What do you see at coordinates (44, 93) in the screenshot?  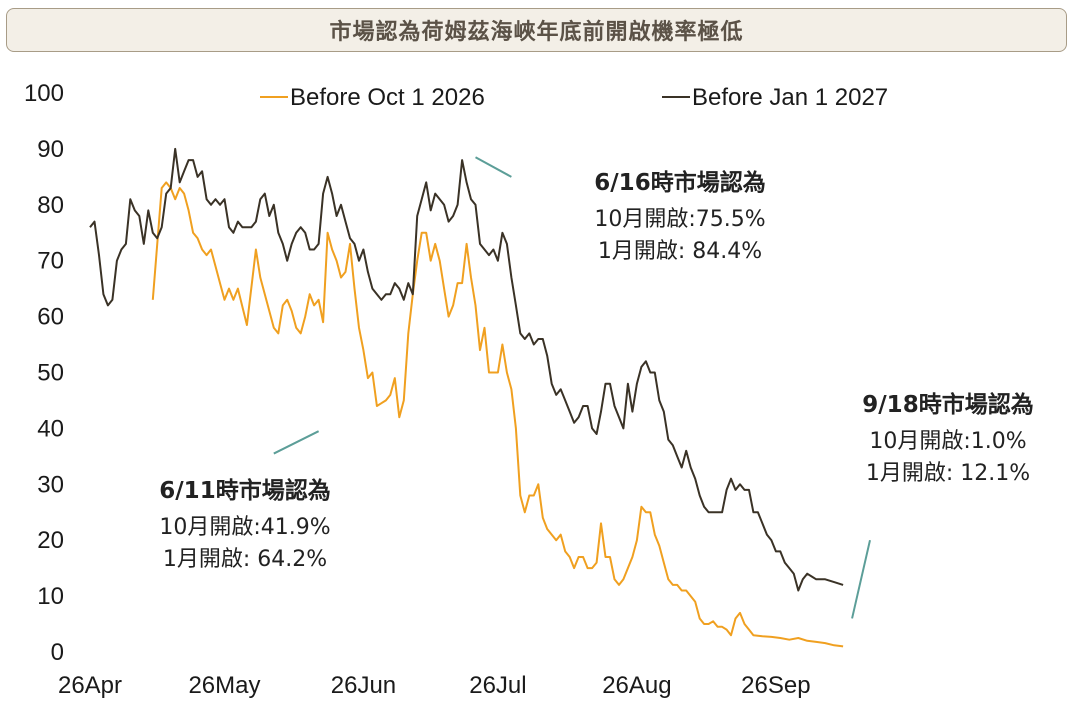 I see `y-tick-label: 100` at bounding box center [44, 93].